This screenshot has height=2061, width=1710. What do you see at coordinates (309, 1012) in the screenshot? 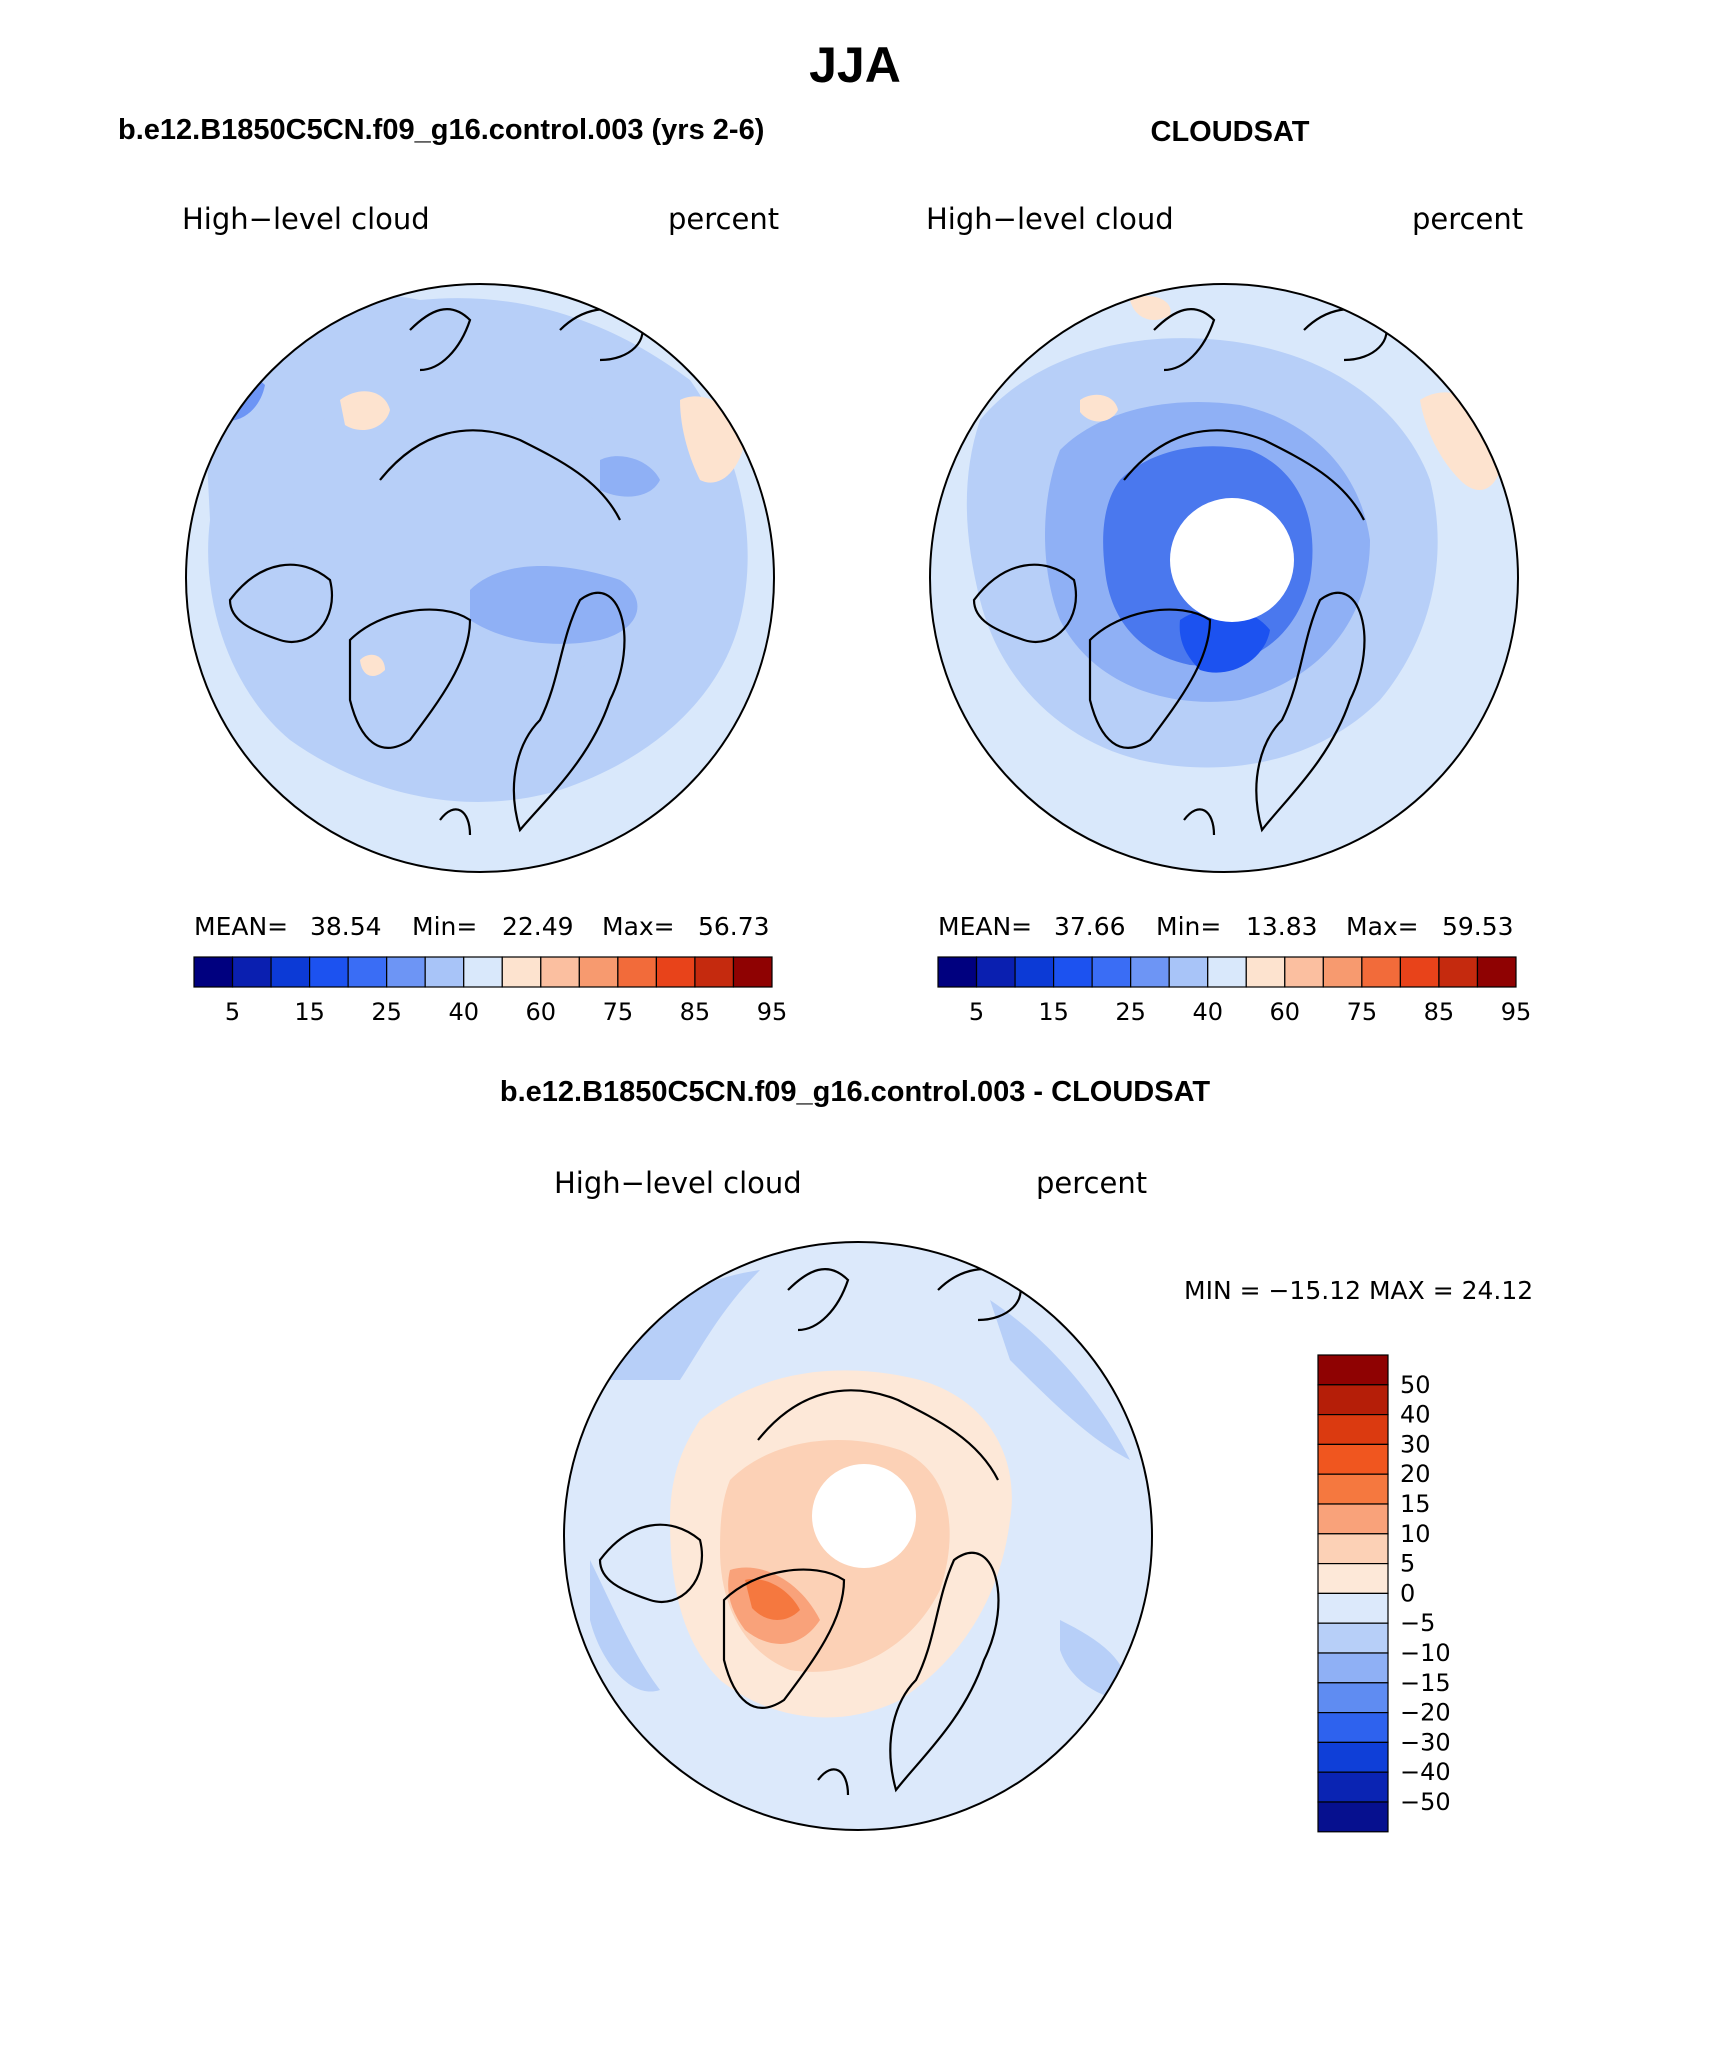
I see `model-colorbar-tick: 15` at bounding box center [309, 1012].